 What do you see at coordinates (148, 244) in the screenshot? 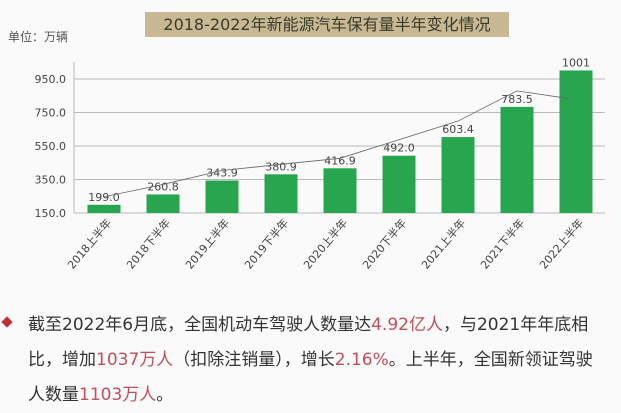
I see `x-tick-label: 2018下半年` at bounding box center [148, 244].